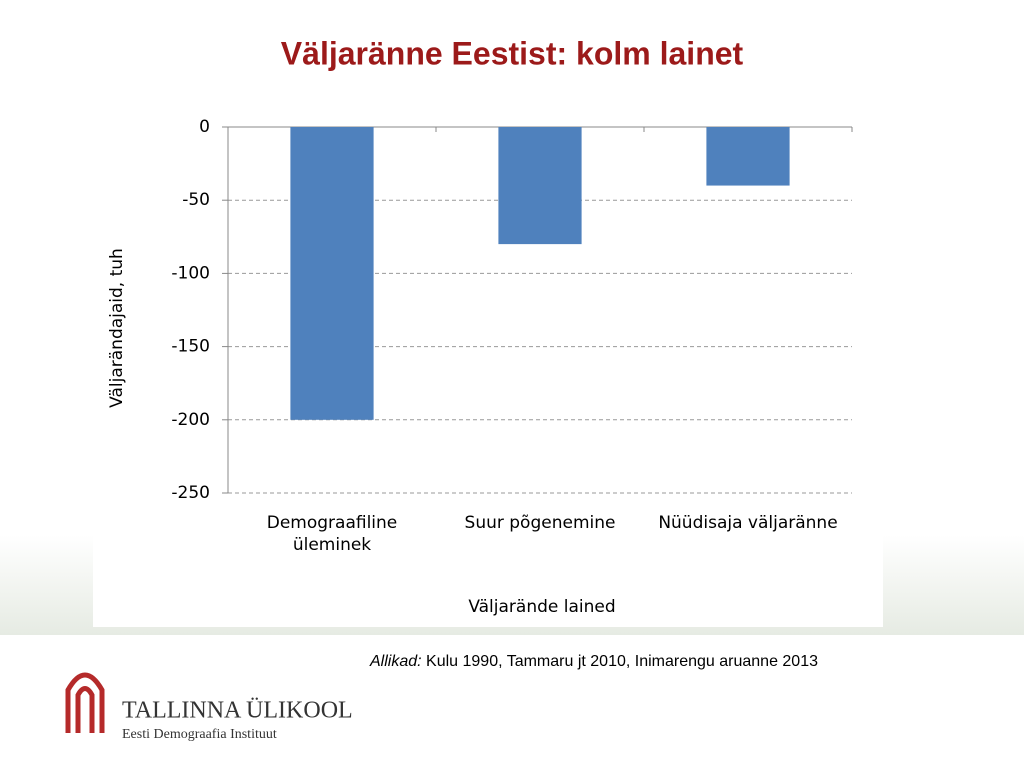 Image resolution: width=1024 pixels, height=768 pixels. Describe the element at coordinates (85, 702) in the screenshot. I see `logo-icon` at that location.